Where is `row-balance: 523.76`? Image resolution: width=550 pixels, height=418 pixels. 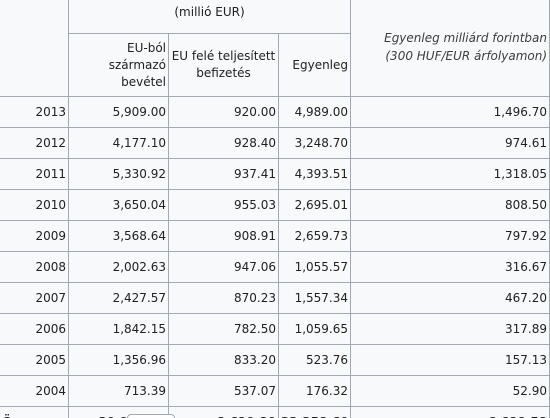 row-balance: 523.76 is located at coordinates (314, 360).